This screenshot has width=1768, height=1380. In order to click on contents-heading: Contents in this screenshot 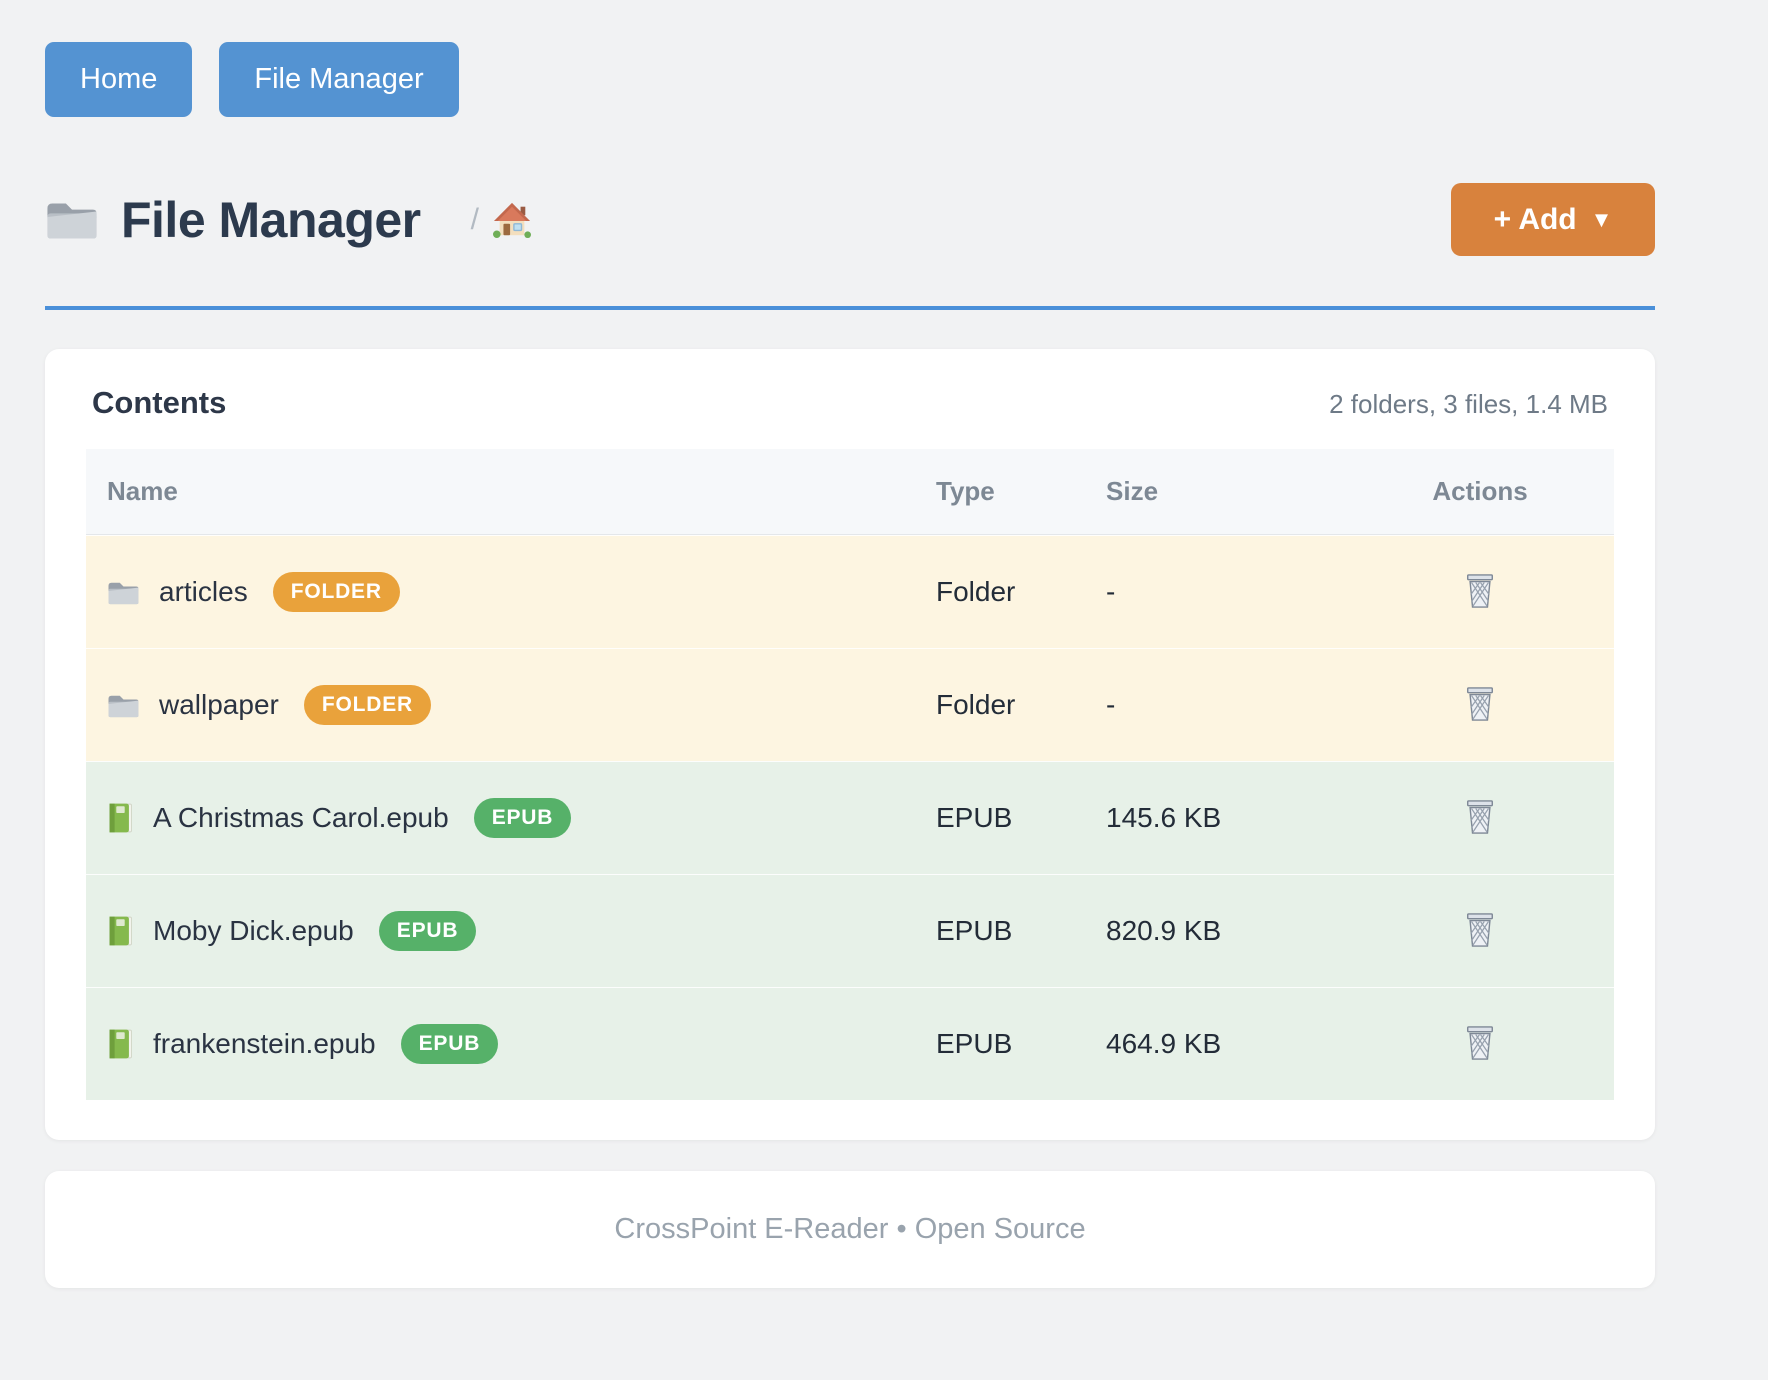, I will do `click(159, 402)`.